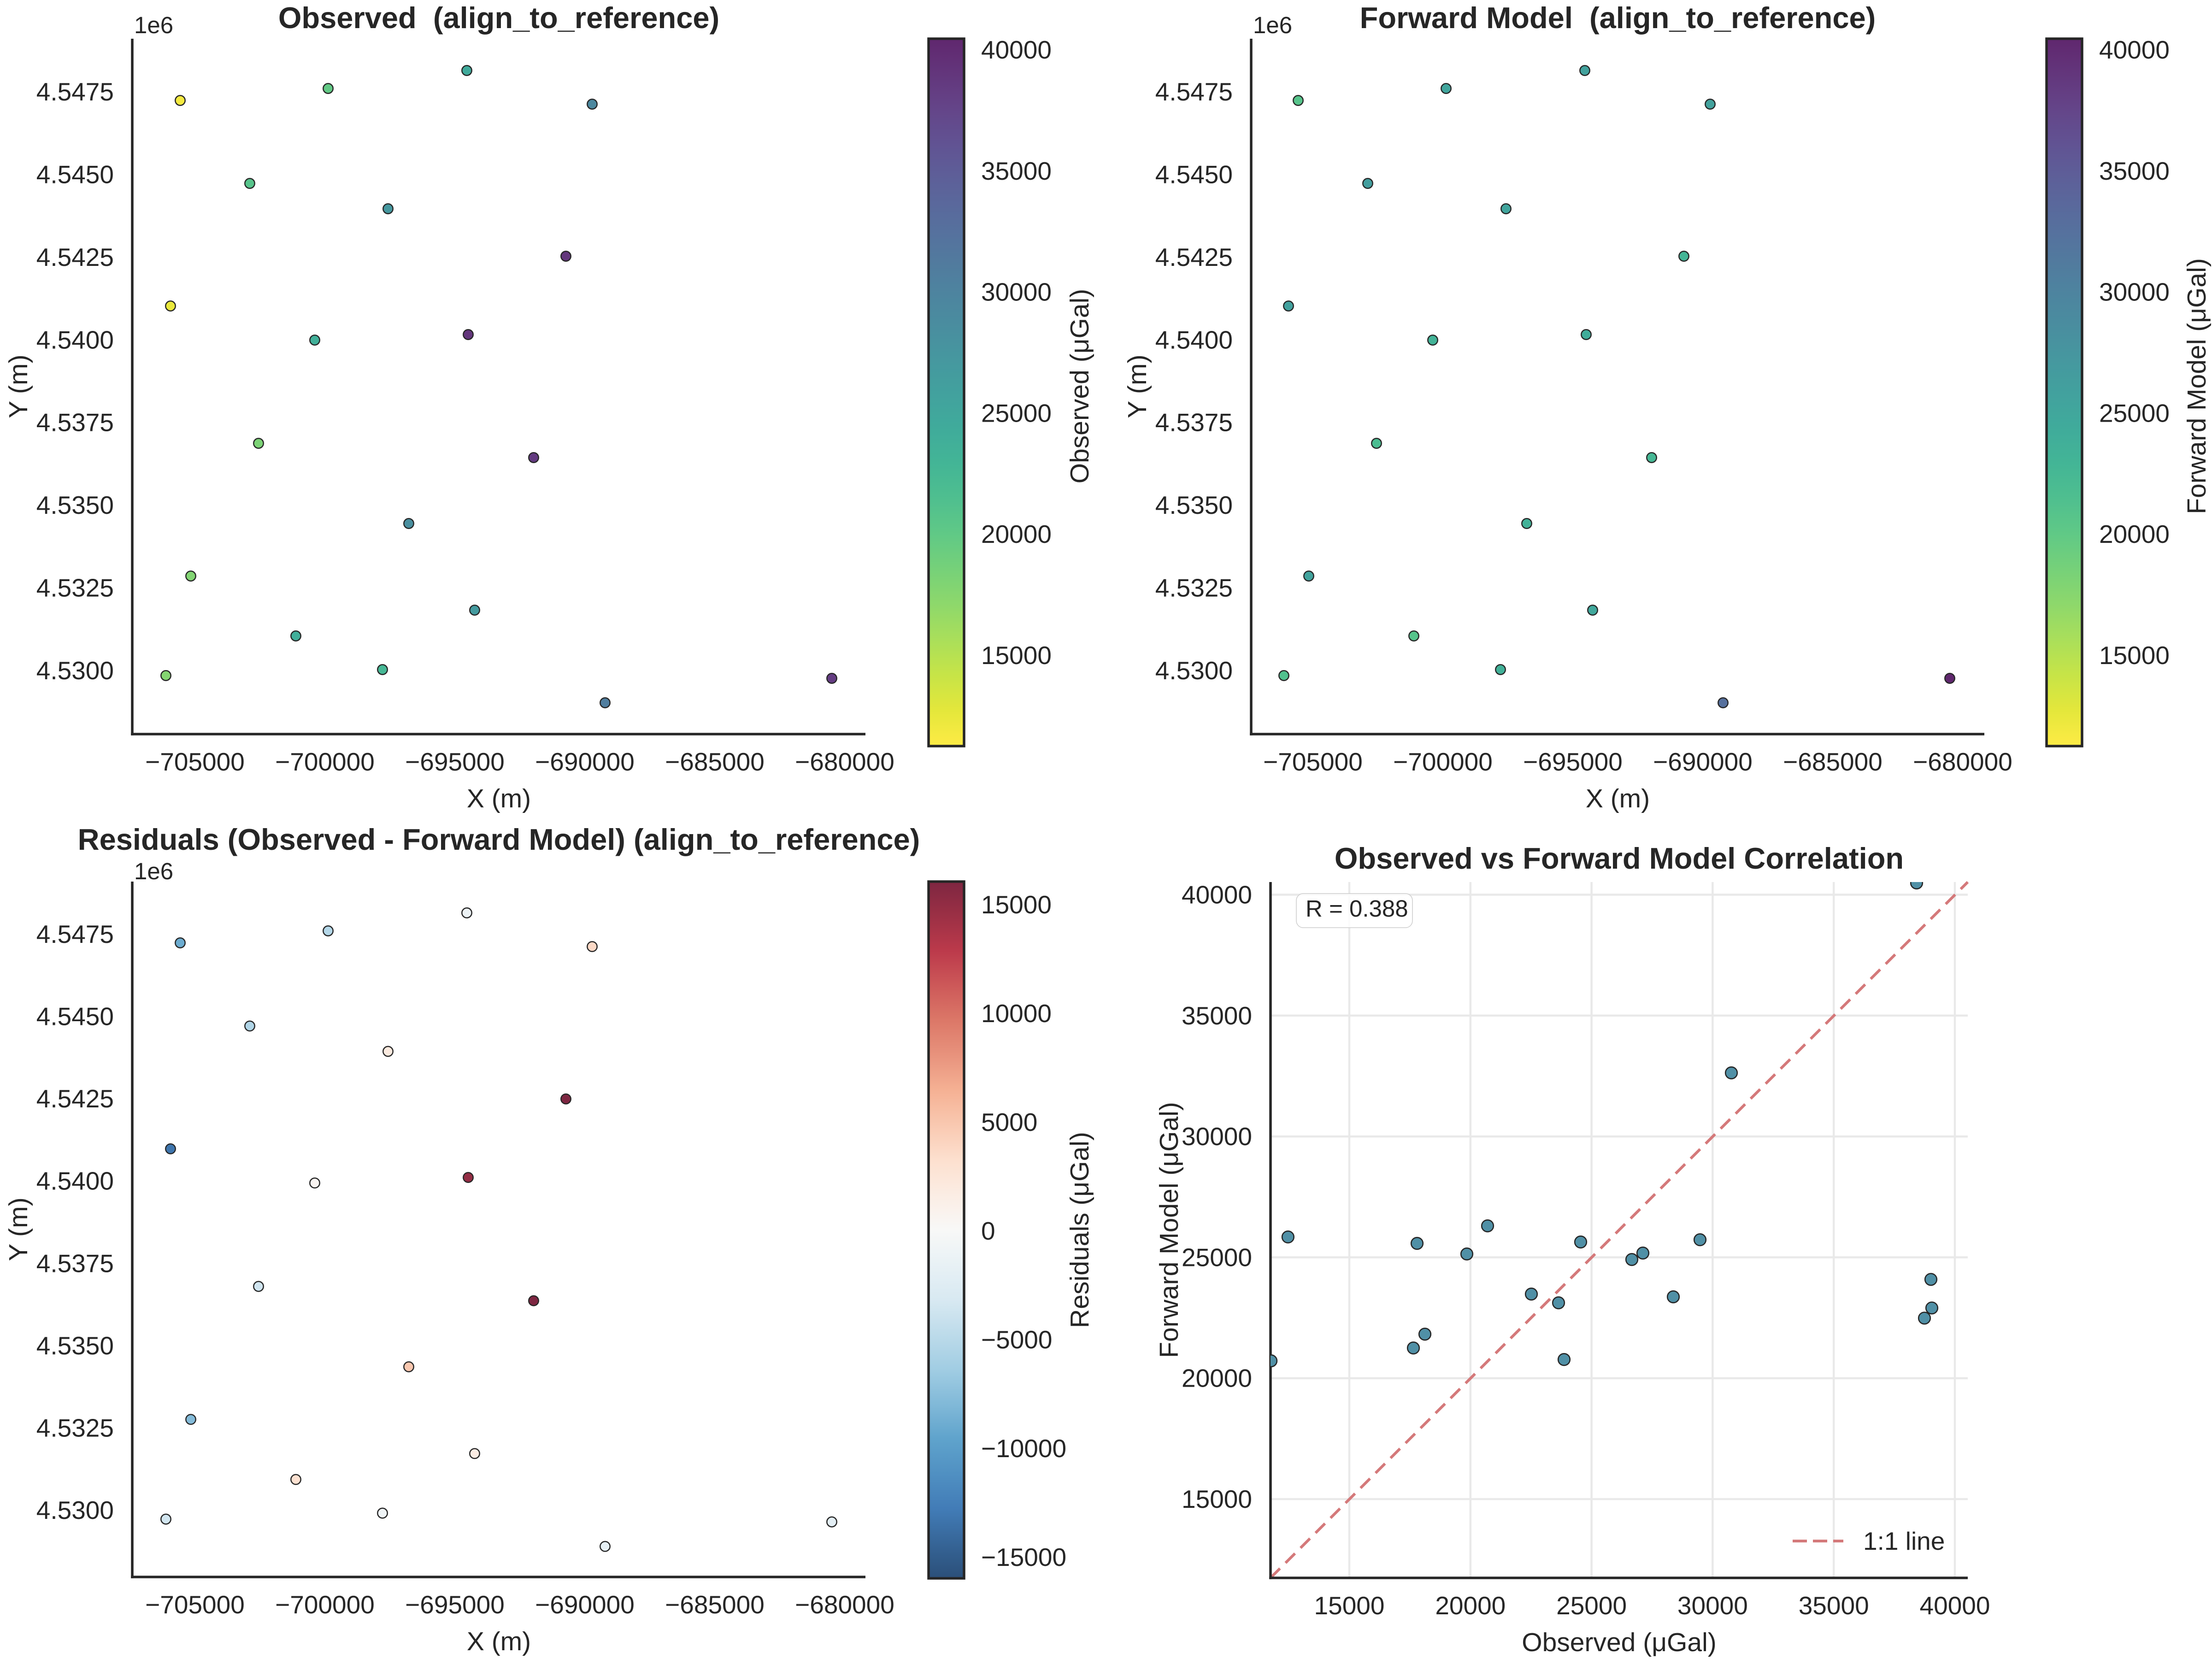 Image resolution: width=2212 pixels, height=1659 pixels. I want to click on svg-text: −5000, so click(1016, 1339).